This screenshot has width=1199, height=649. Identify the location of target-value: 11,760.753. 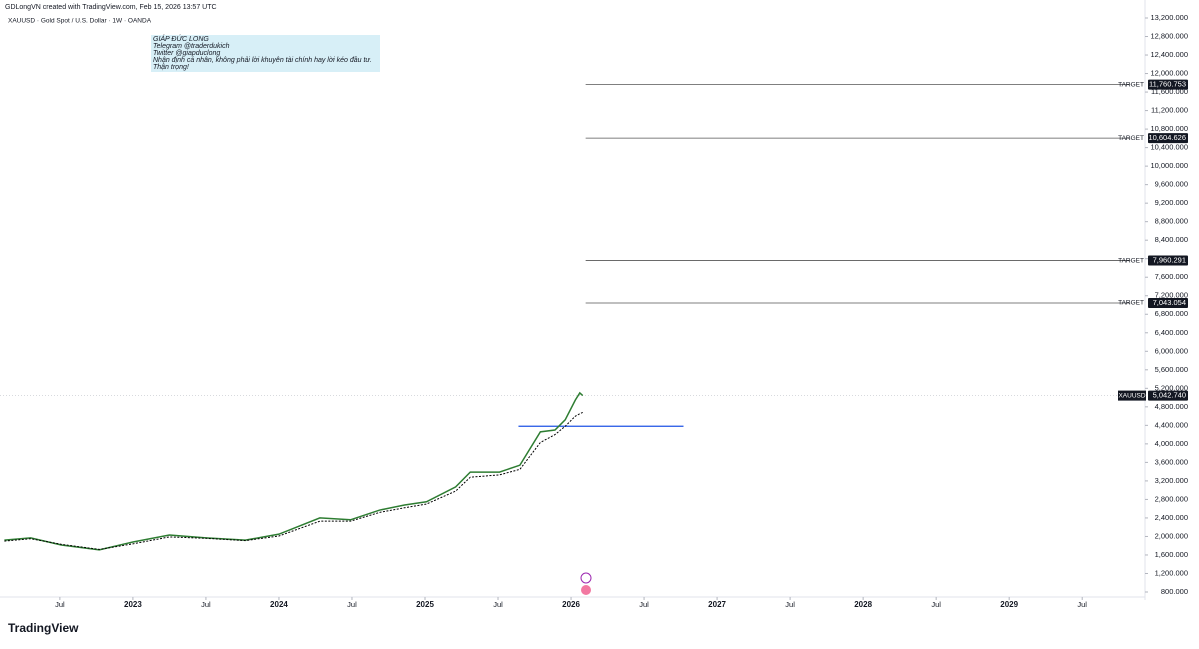
(1167, 84).